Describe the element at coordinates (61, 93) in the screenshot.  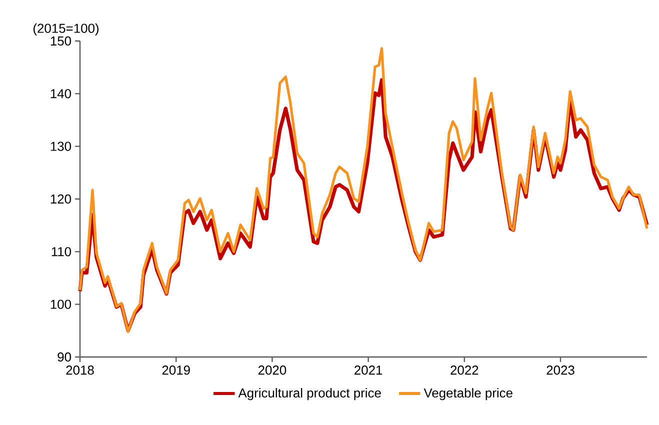
I see `y-tick-label: 140` at that location.